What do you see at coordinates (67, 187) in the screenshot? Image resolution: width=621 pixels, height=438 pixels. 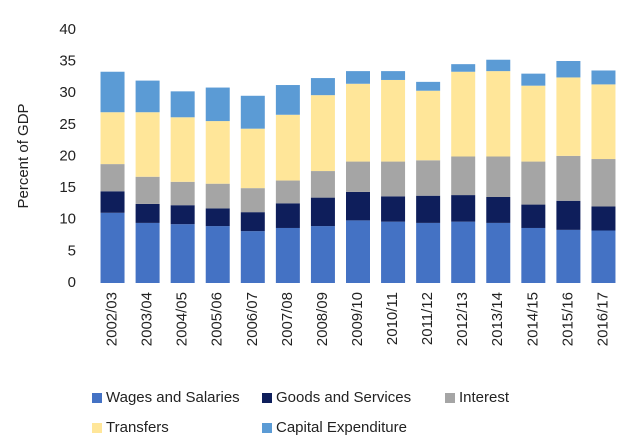 I see `y-tick-label: 15` at bounding box center [67, 187].